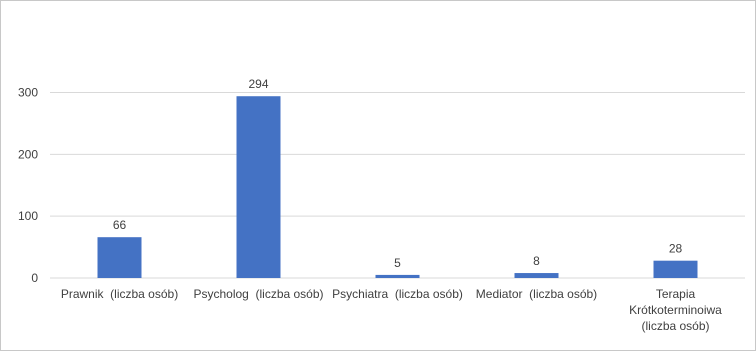 This screenshot has width=756, height=351. Describe the element at coordinates (120, 225) in the screenshot. I see `data-label: 66` at that location.